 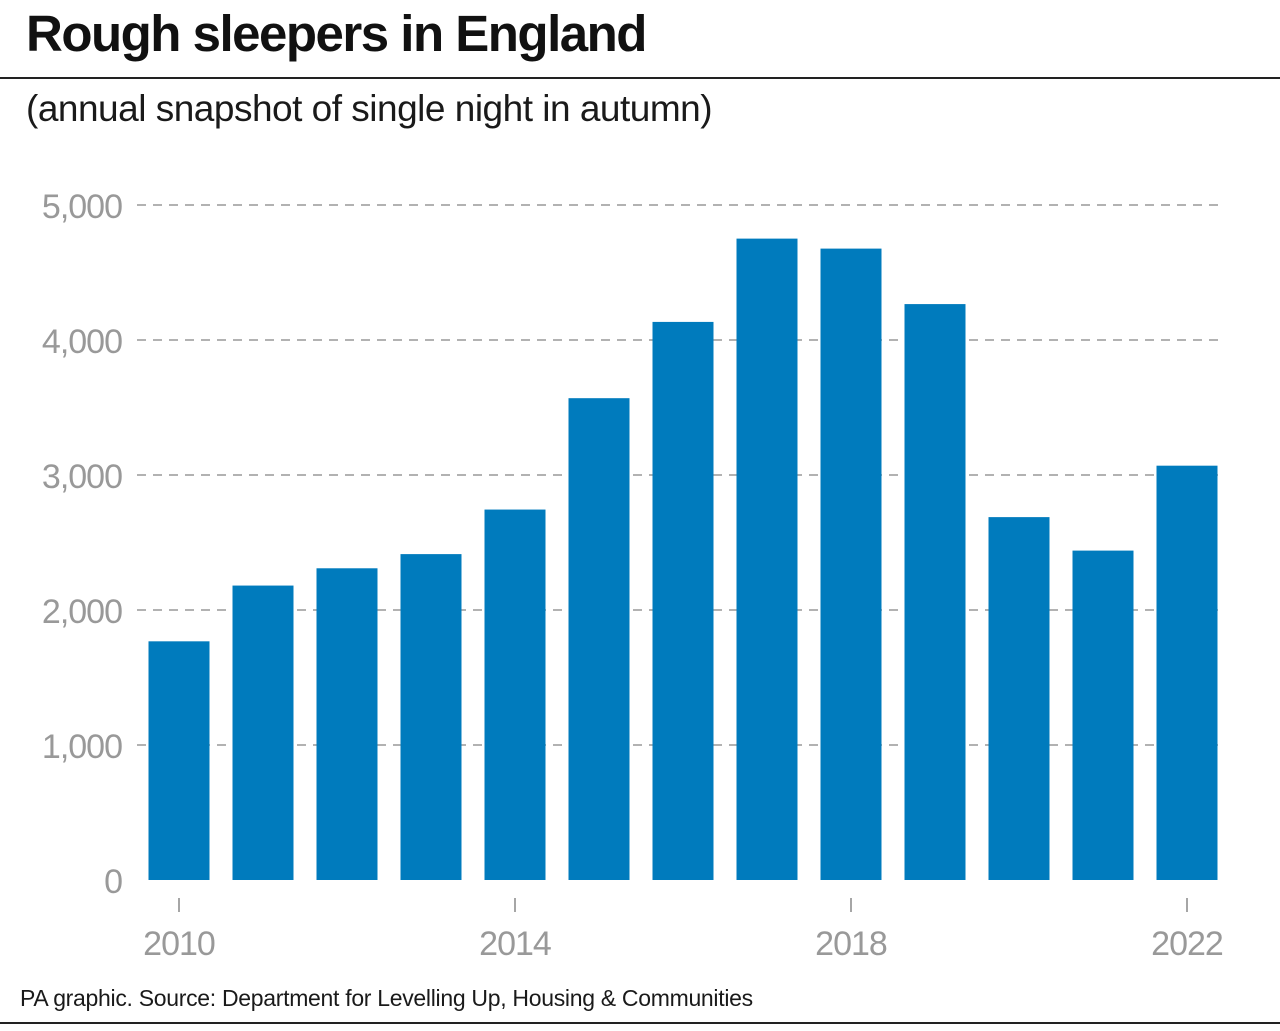 What do you see at coordinates (1187, 944) in the screenshot?
I see `x-tick-label: 2022` at bounding box center [1187, 944].